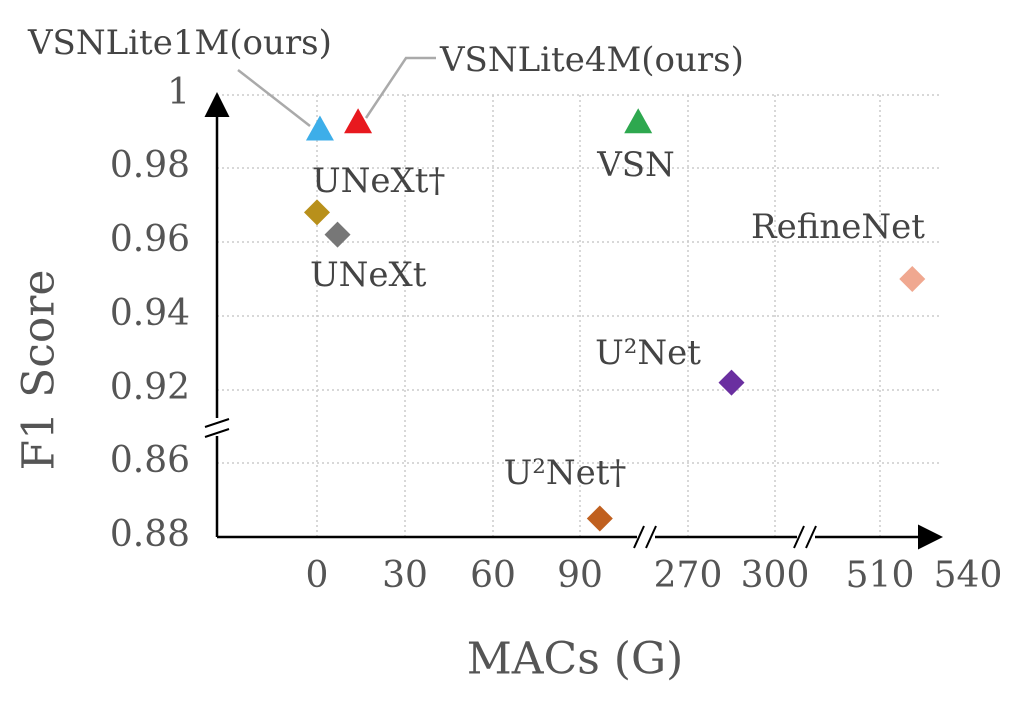 This screenshot has height=706, width=1024. I want to click on x-tick-label: 60, so click(493, 575).